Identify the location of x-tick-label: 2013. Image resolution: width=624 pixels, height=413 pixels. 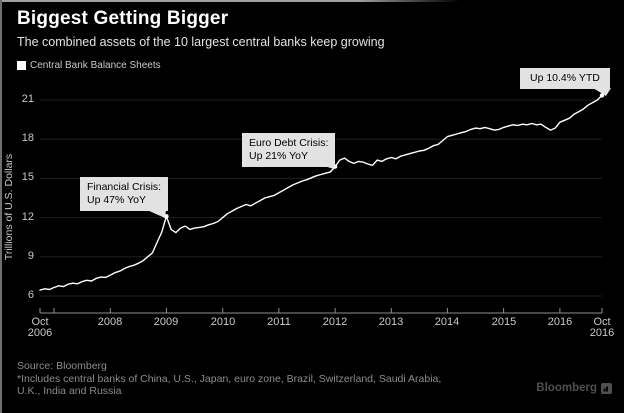
(391, 322).